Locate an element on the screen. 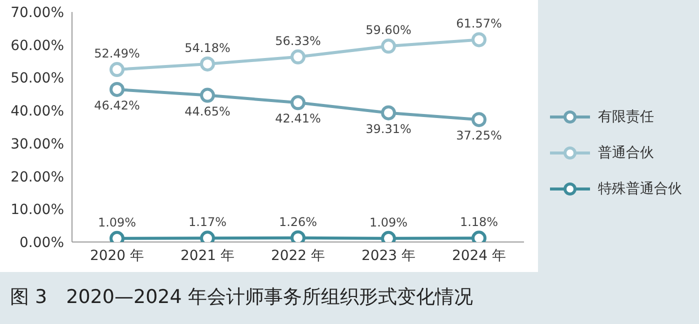 This screenshot has height=324, width=699. x-tick-label: 2023 年 is located at coordinates (388, 256).